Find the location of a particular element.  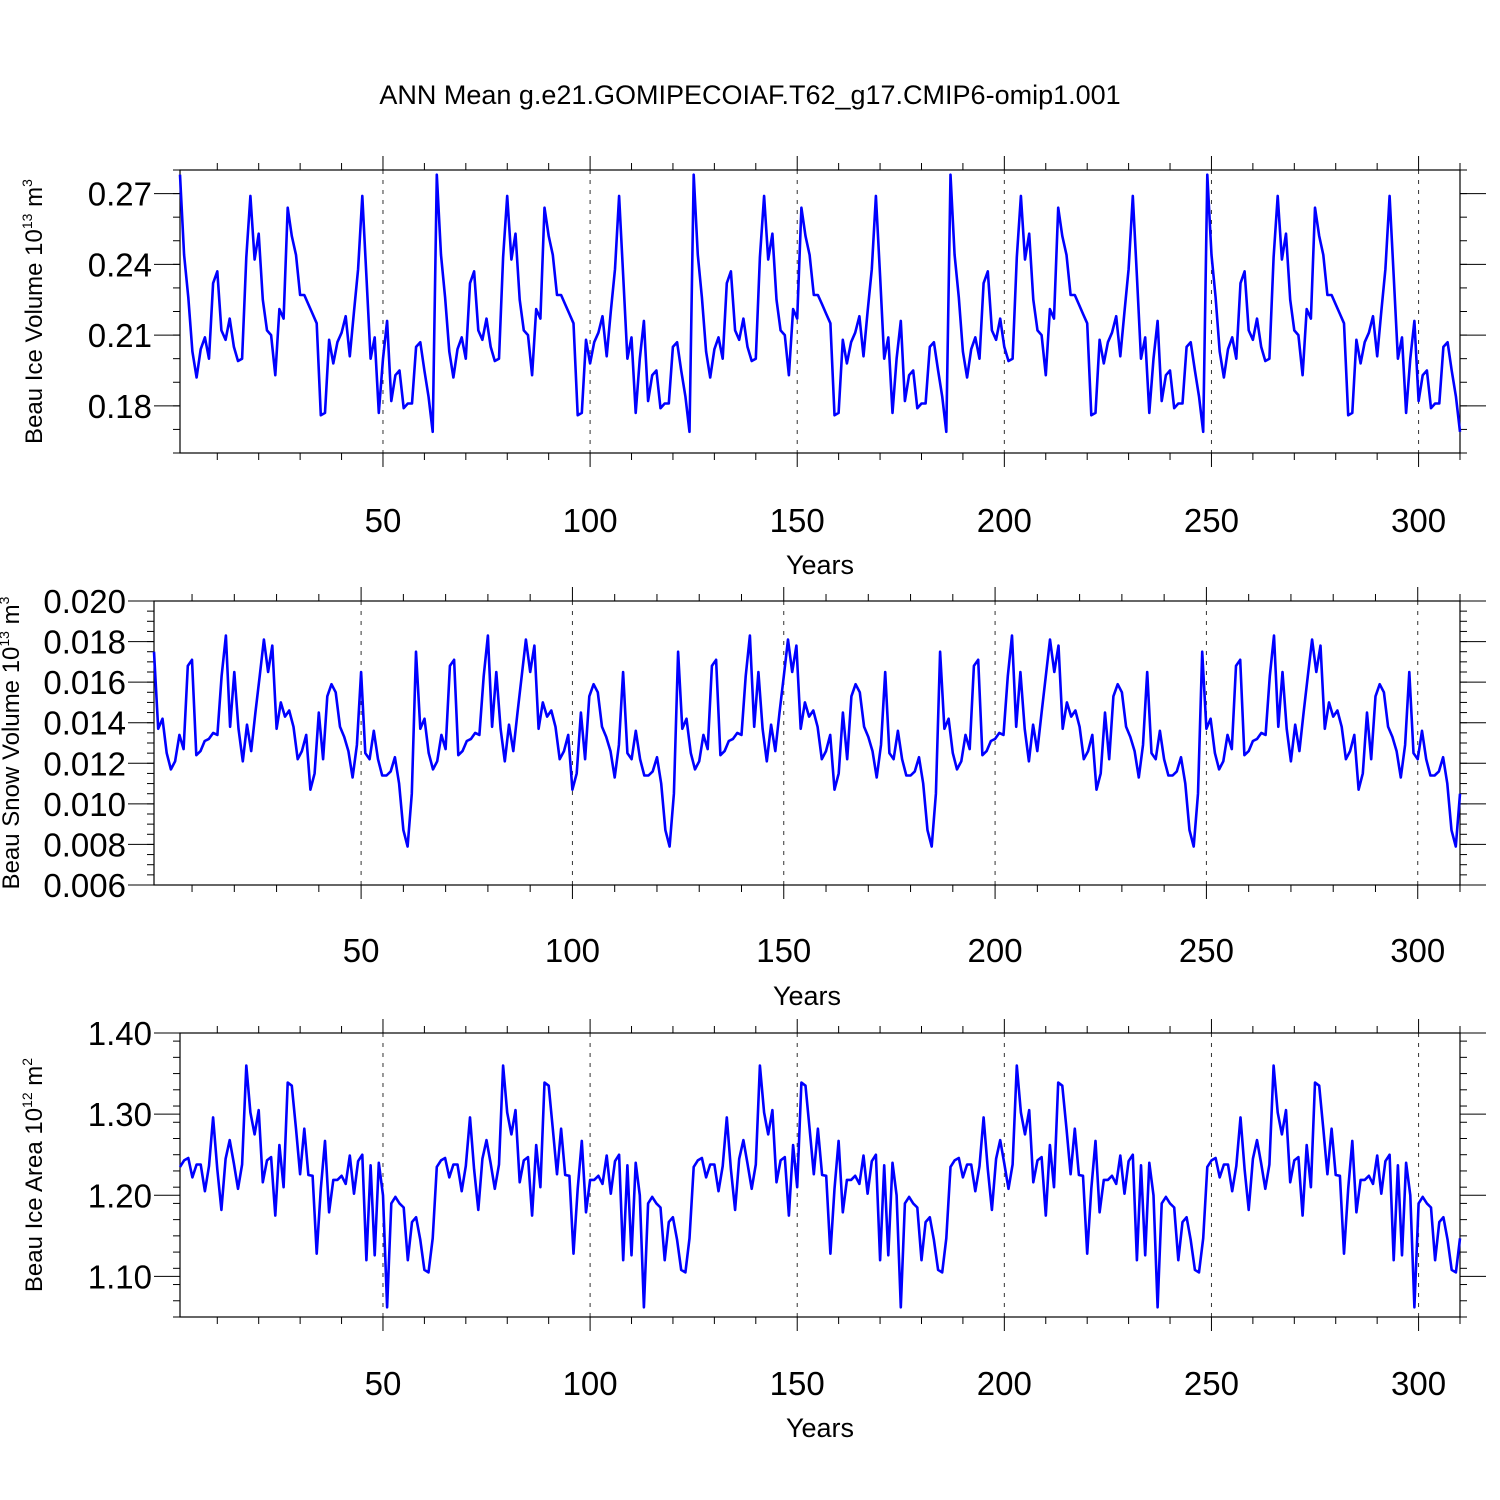

y-axis-exponent: 12 is located at coordinates (27, 1100).